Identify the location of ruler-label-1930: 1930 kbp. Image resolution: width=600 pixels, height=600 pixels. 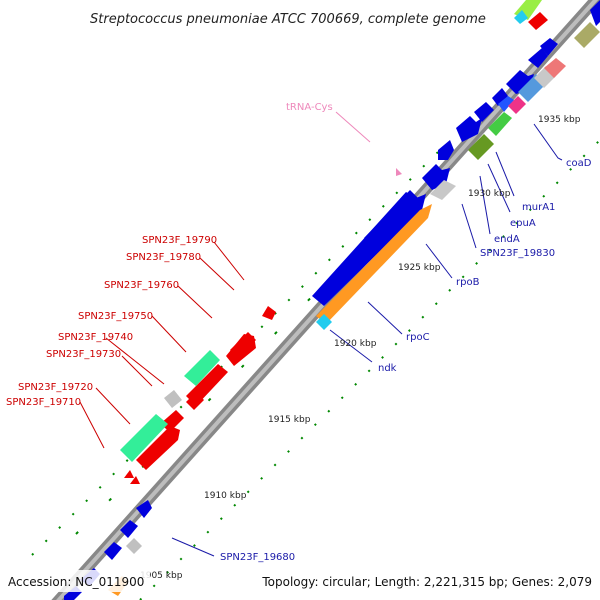
(489, 194).